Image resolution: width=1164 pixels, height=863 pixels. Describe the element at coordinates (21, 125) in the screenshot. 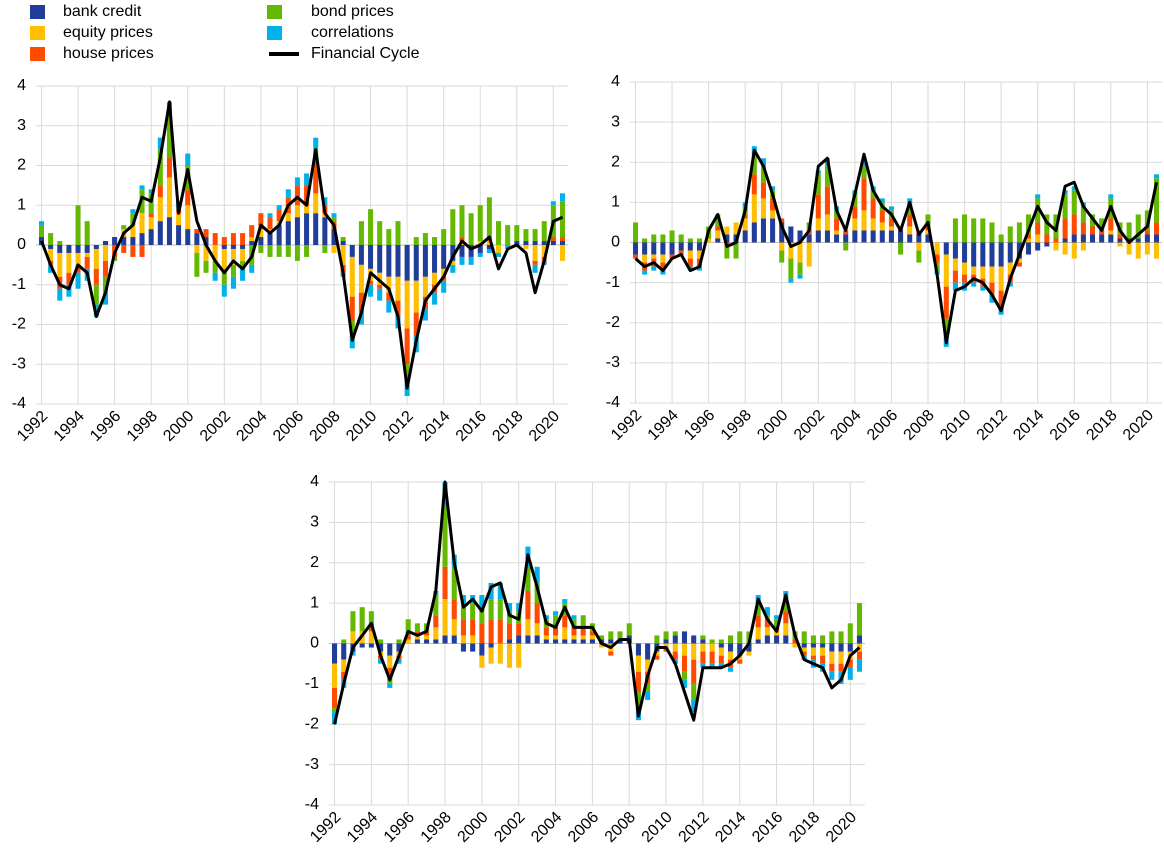

I see `y-tick-label: 3` at that location.